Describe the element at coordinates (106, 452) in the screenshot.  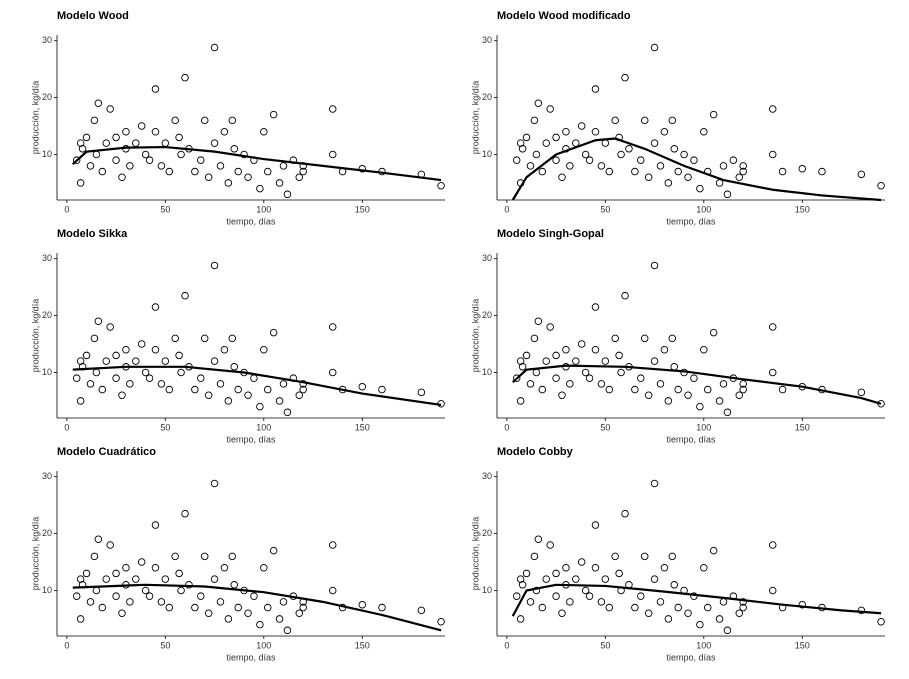
I see `panel-title: Modelo Cuadrático` at that location.